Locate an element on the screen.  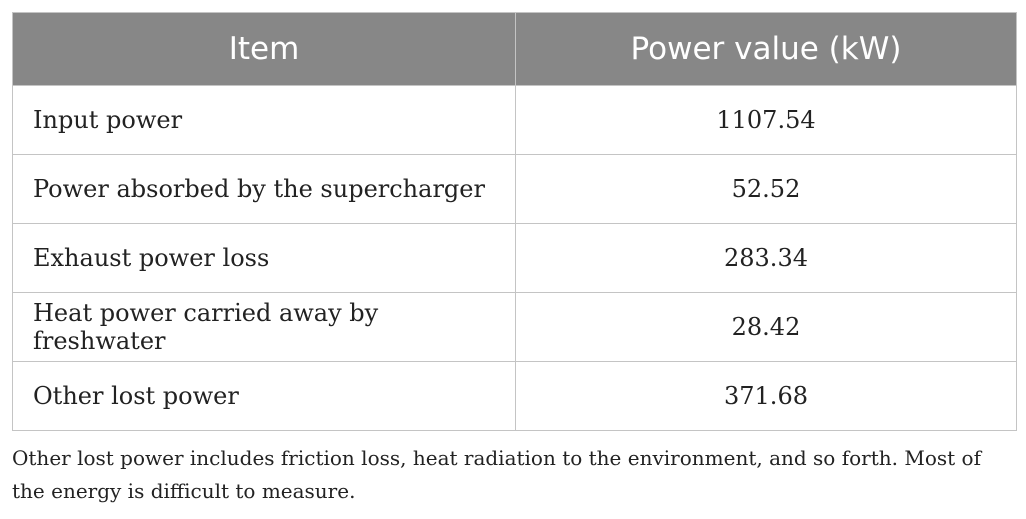
row-item-label: Power absorbed by the supercharger is located at coordinates (264, 189).